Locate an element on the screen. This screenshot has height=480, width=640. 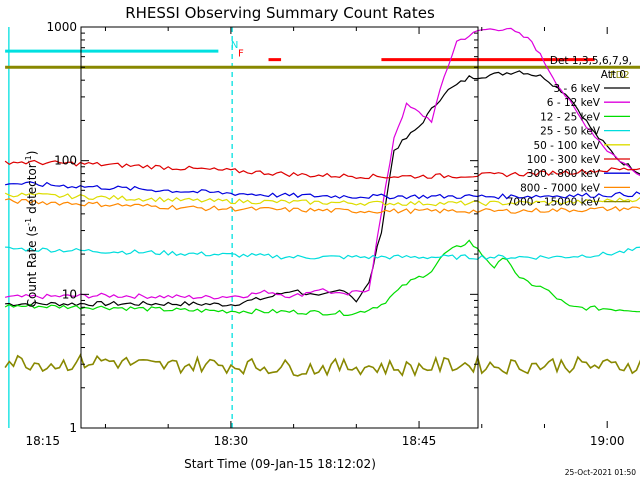
x-tick-label-0: 18:15 is located at coordinates (42, 441).